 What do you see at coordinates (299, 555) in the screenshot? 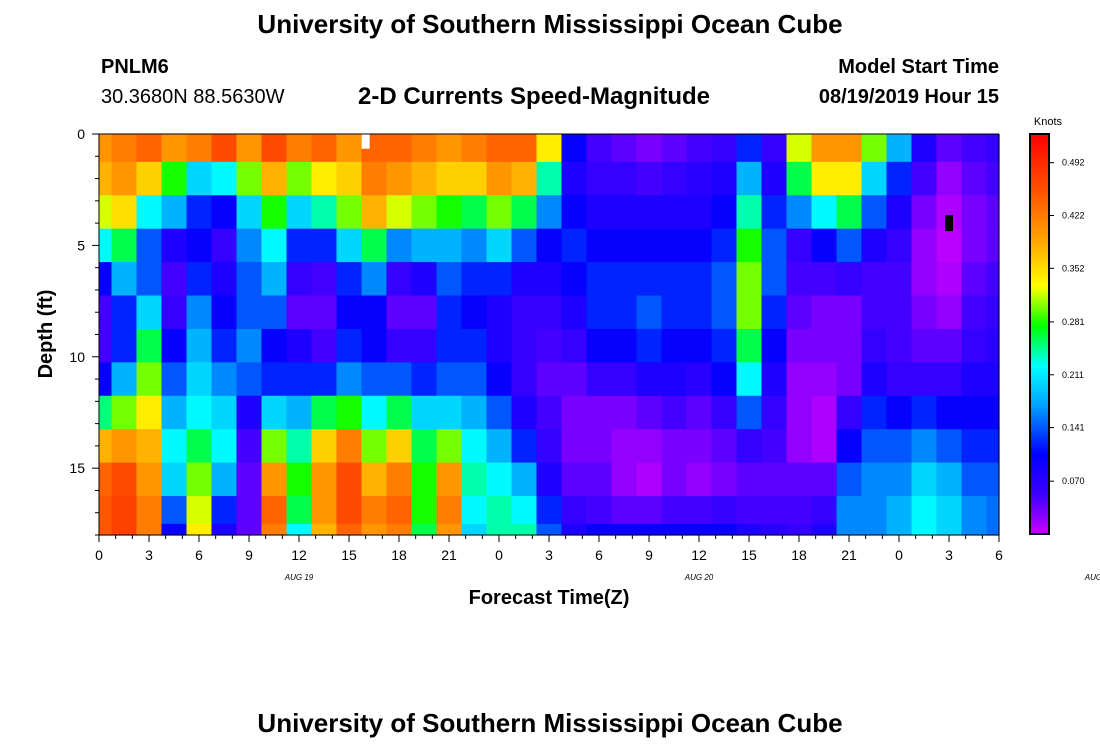
I see `x-tick-label: 12` at bounding box center [299, 555].